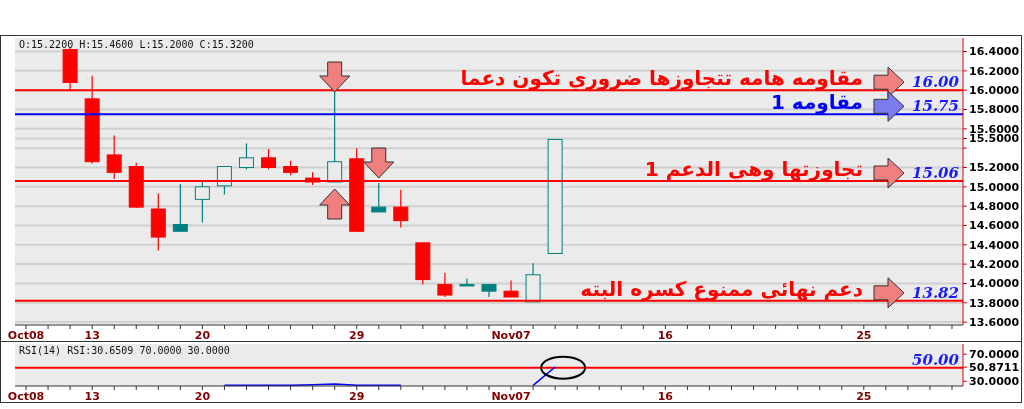 This screenshot has height=409, width=1024. What do you see at coordinates (994, 139) in the screenshot?
I see `y-tick-label: 15.5000` at bounding box center [994, 139].